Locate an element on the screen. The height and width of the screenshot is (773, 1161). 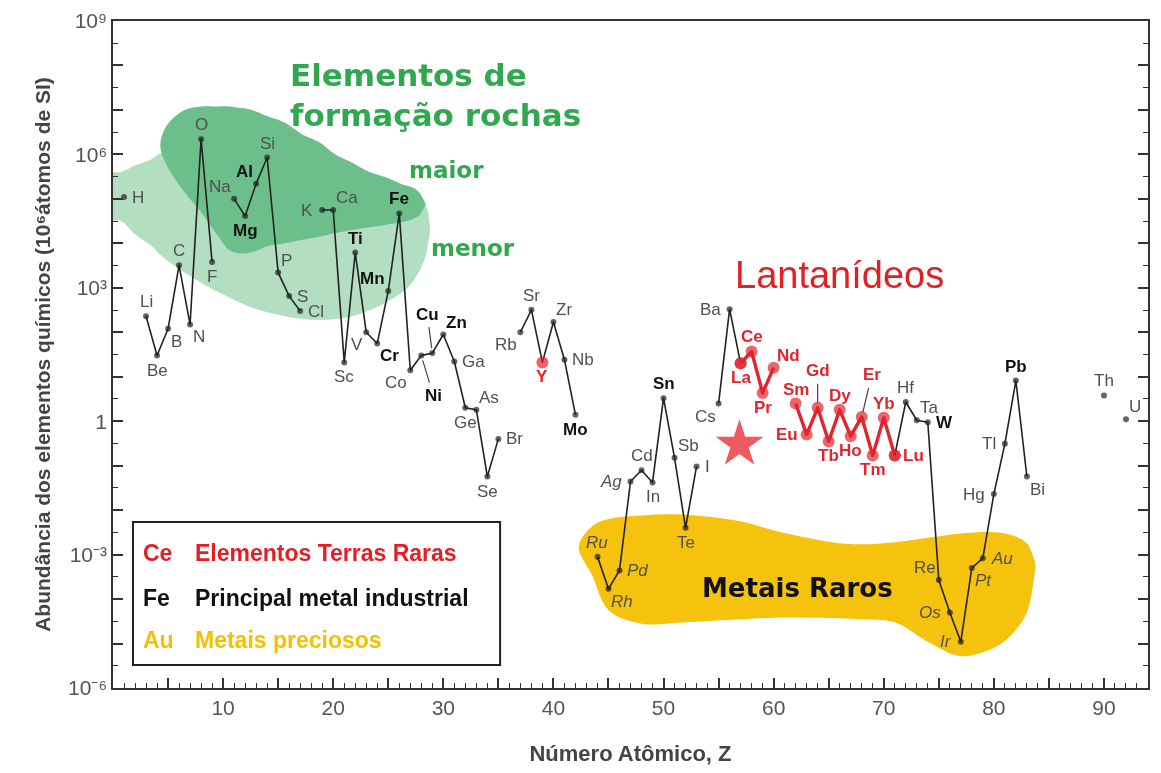
annotation: Al is located at coordinates (244, 171).